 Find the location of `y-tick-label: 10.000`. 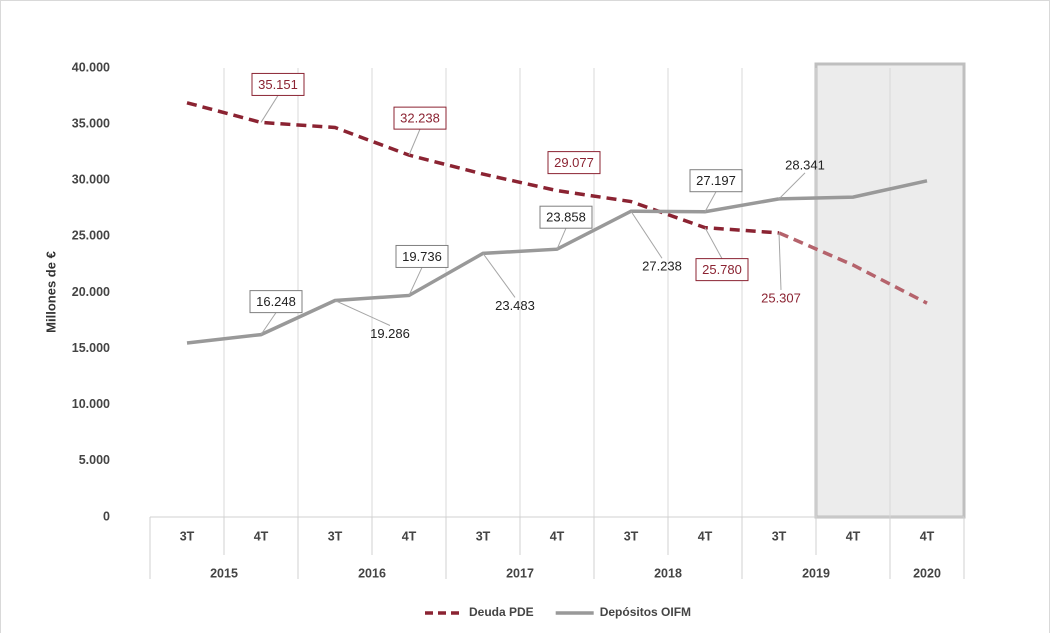

y-tick-label: 10.000 is located at coordinates (91, 404).